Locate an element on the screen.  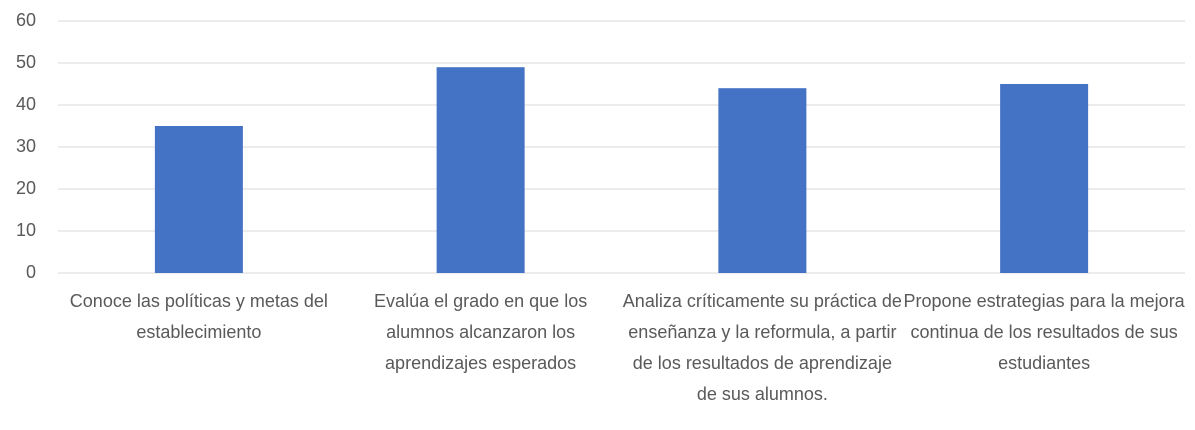
y-tick-label: 10 is located at coordinates (26, 230).